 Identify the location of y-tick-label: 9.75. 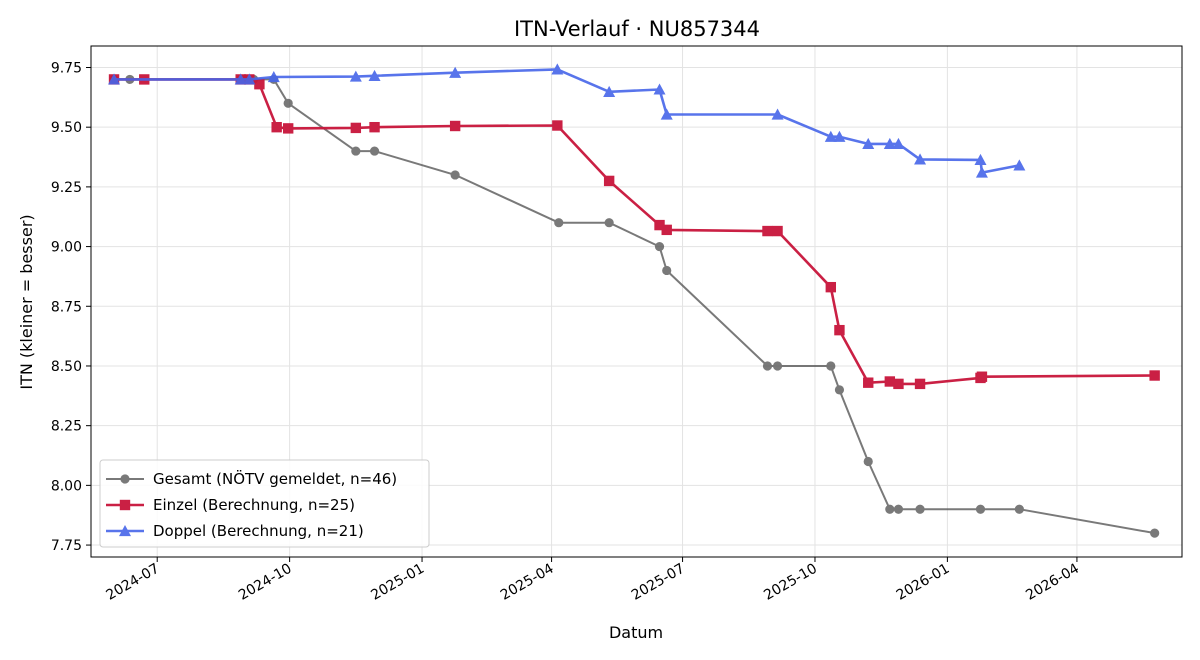
(66, 68).